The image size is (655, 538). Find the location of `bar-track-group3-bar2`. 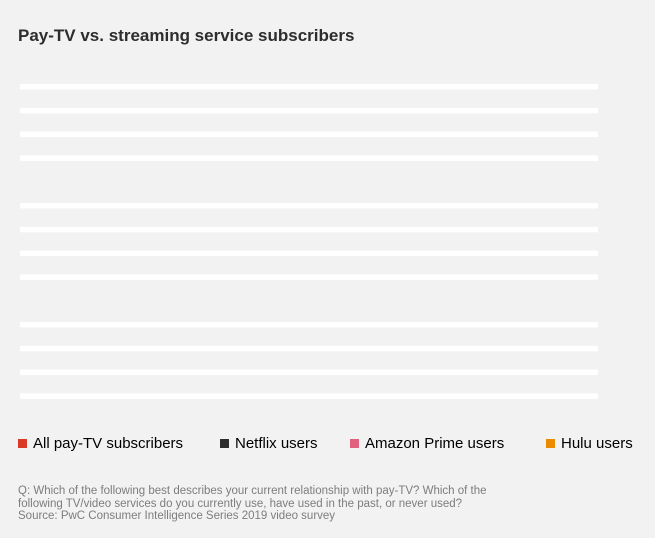

bar-track-group3-bar2 is located at coordinates (309, 348).